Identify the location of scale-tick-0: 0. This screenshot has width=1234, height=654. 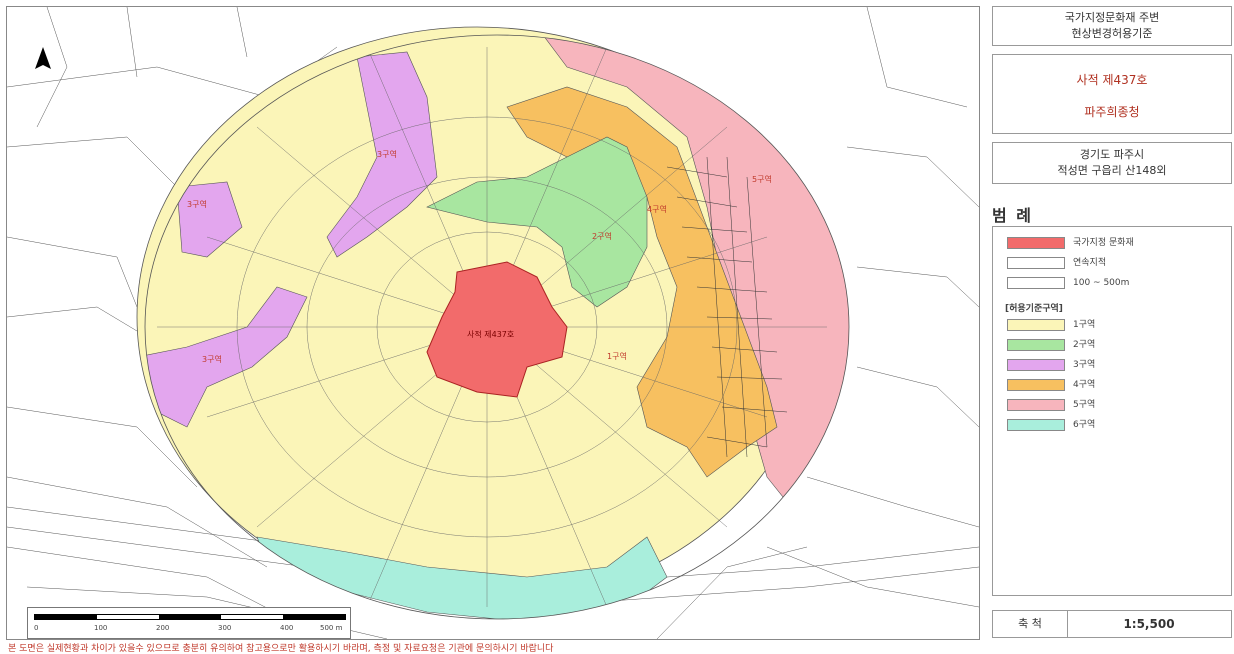
(36, 628).